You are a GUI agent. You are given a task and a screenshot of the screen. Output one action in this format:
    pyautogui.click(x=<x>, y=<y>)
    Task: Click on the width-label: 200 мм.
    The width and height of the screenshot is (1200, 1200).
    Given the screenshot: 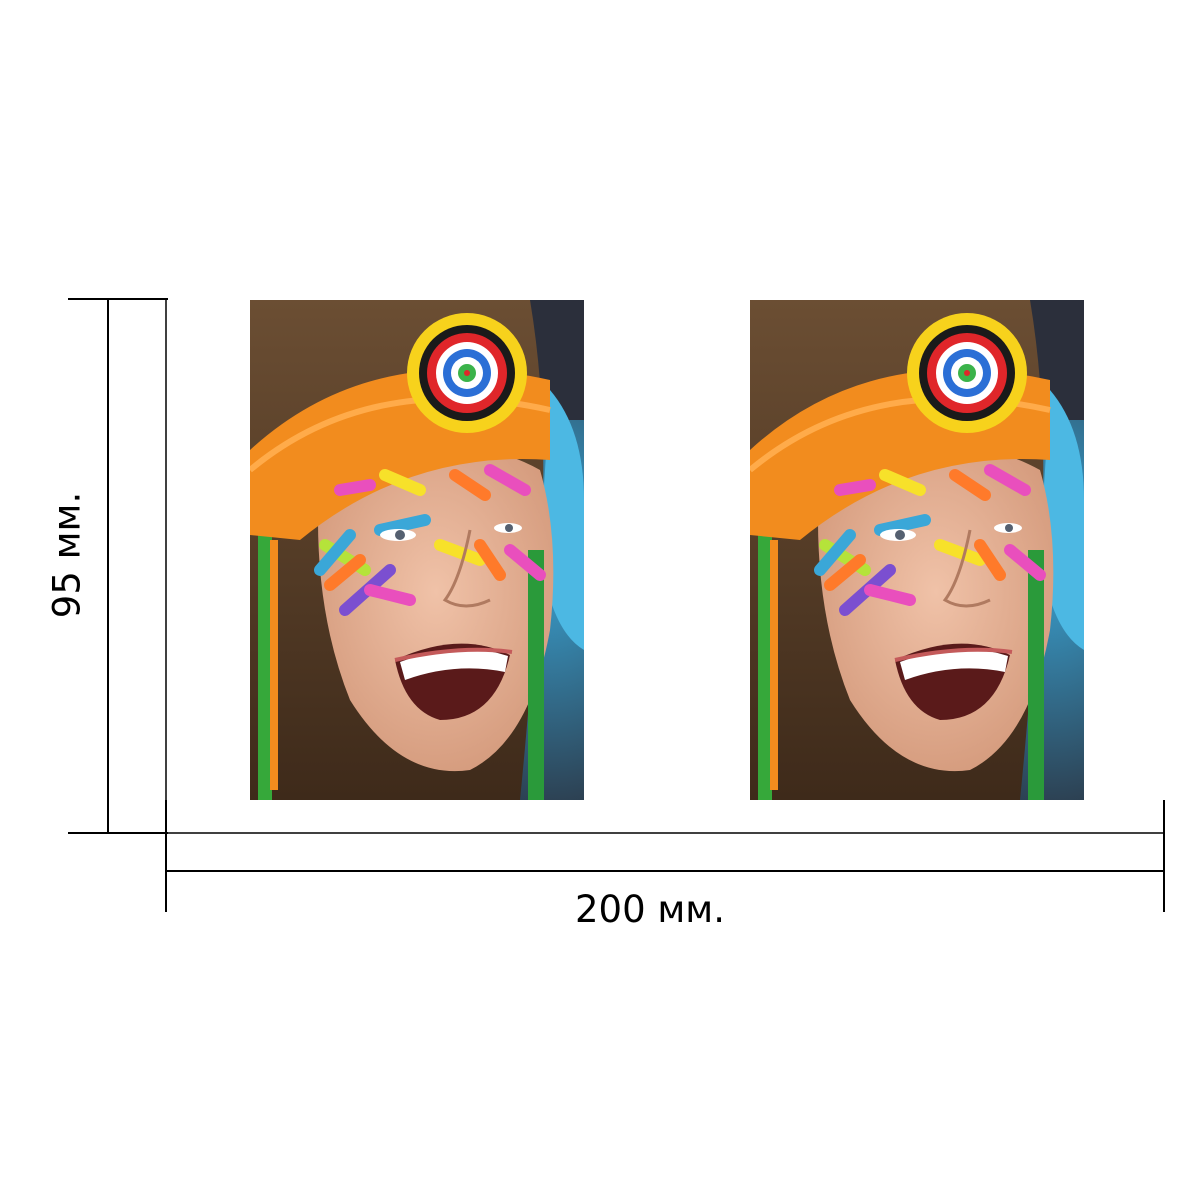 What is the action you would take?
    pyautogui.click(x=650, y=909)
    